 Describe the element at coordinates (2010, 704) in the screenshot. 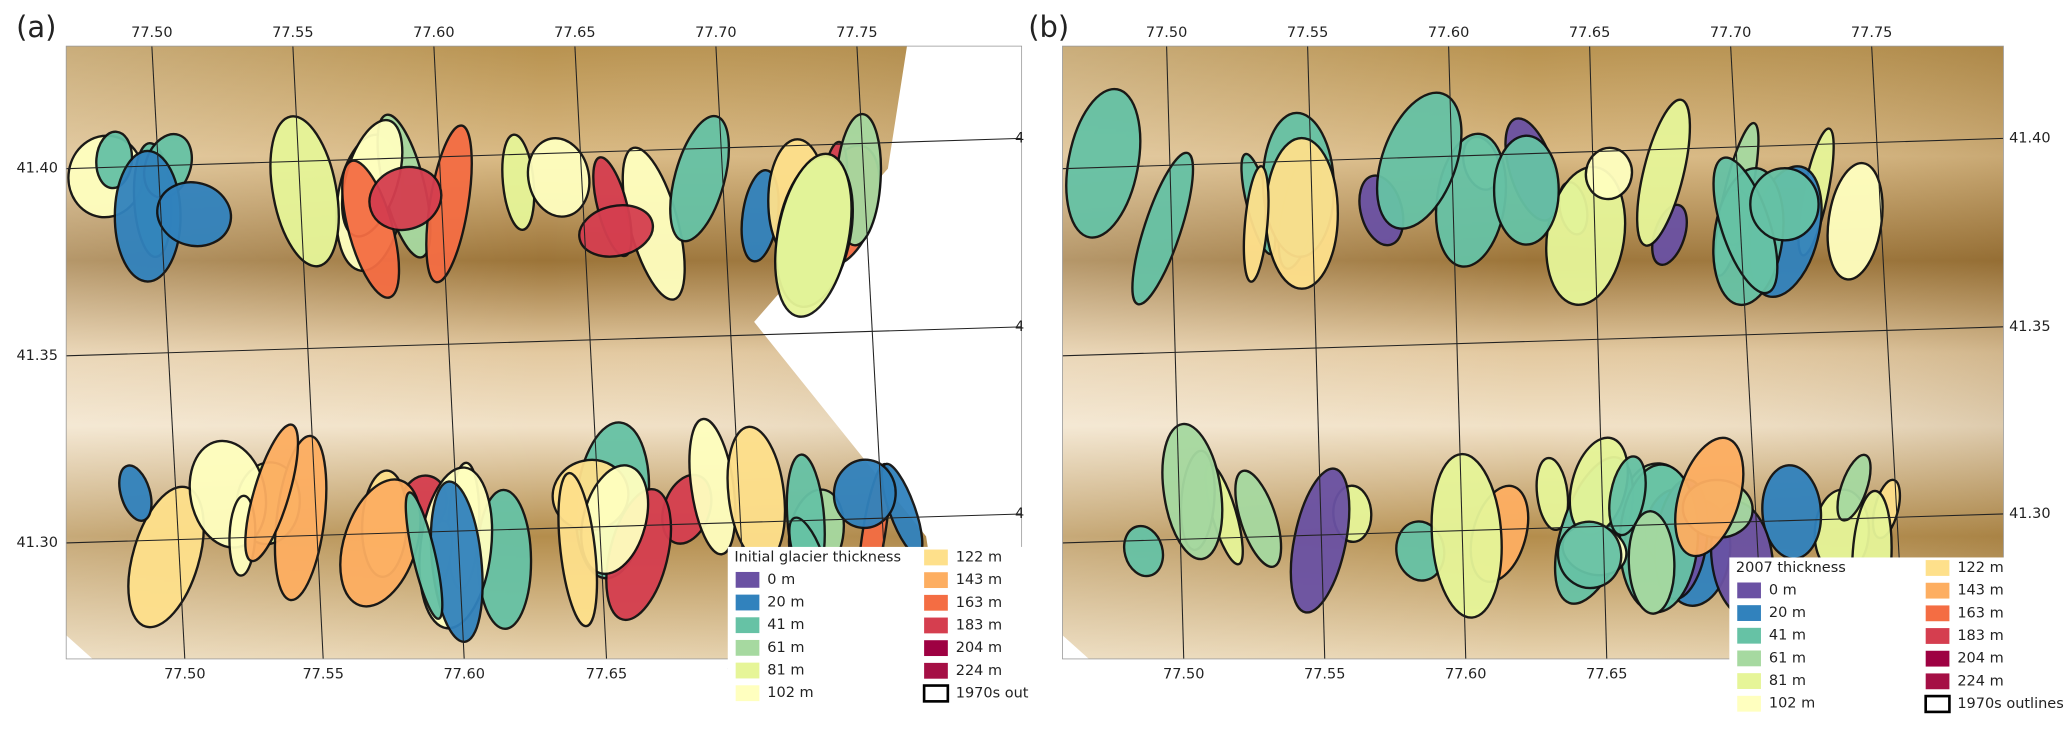

I see `legend-label: 1970s outlines` at that location.